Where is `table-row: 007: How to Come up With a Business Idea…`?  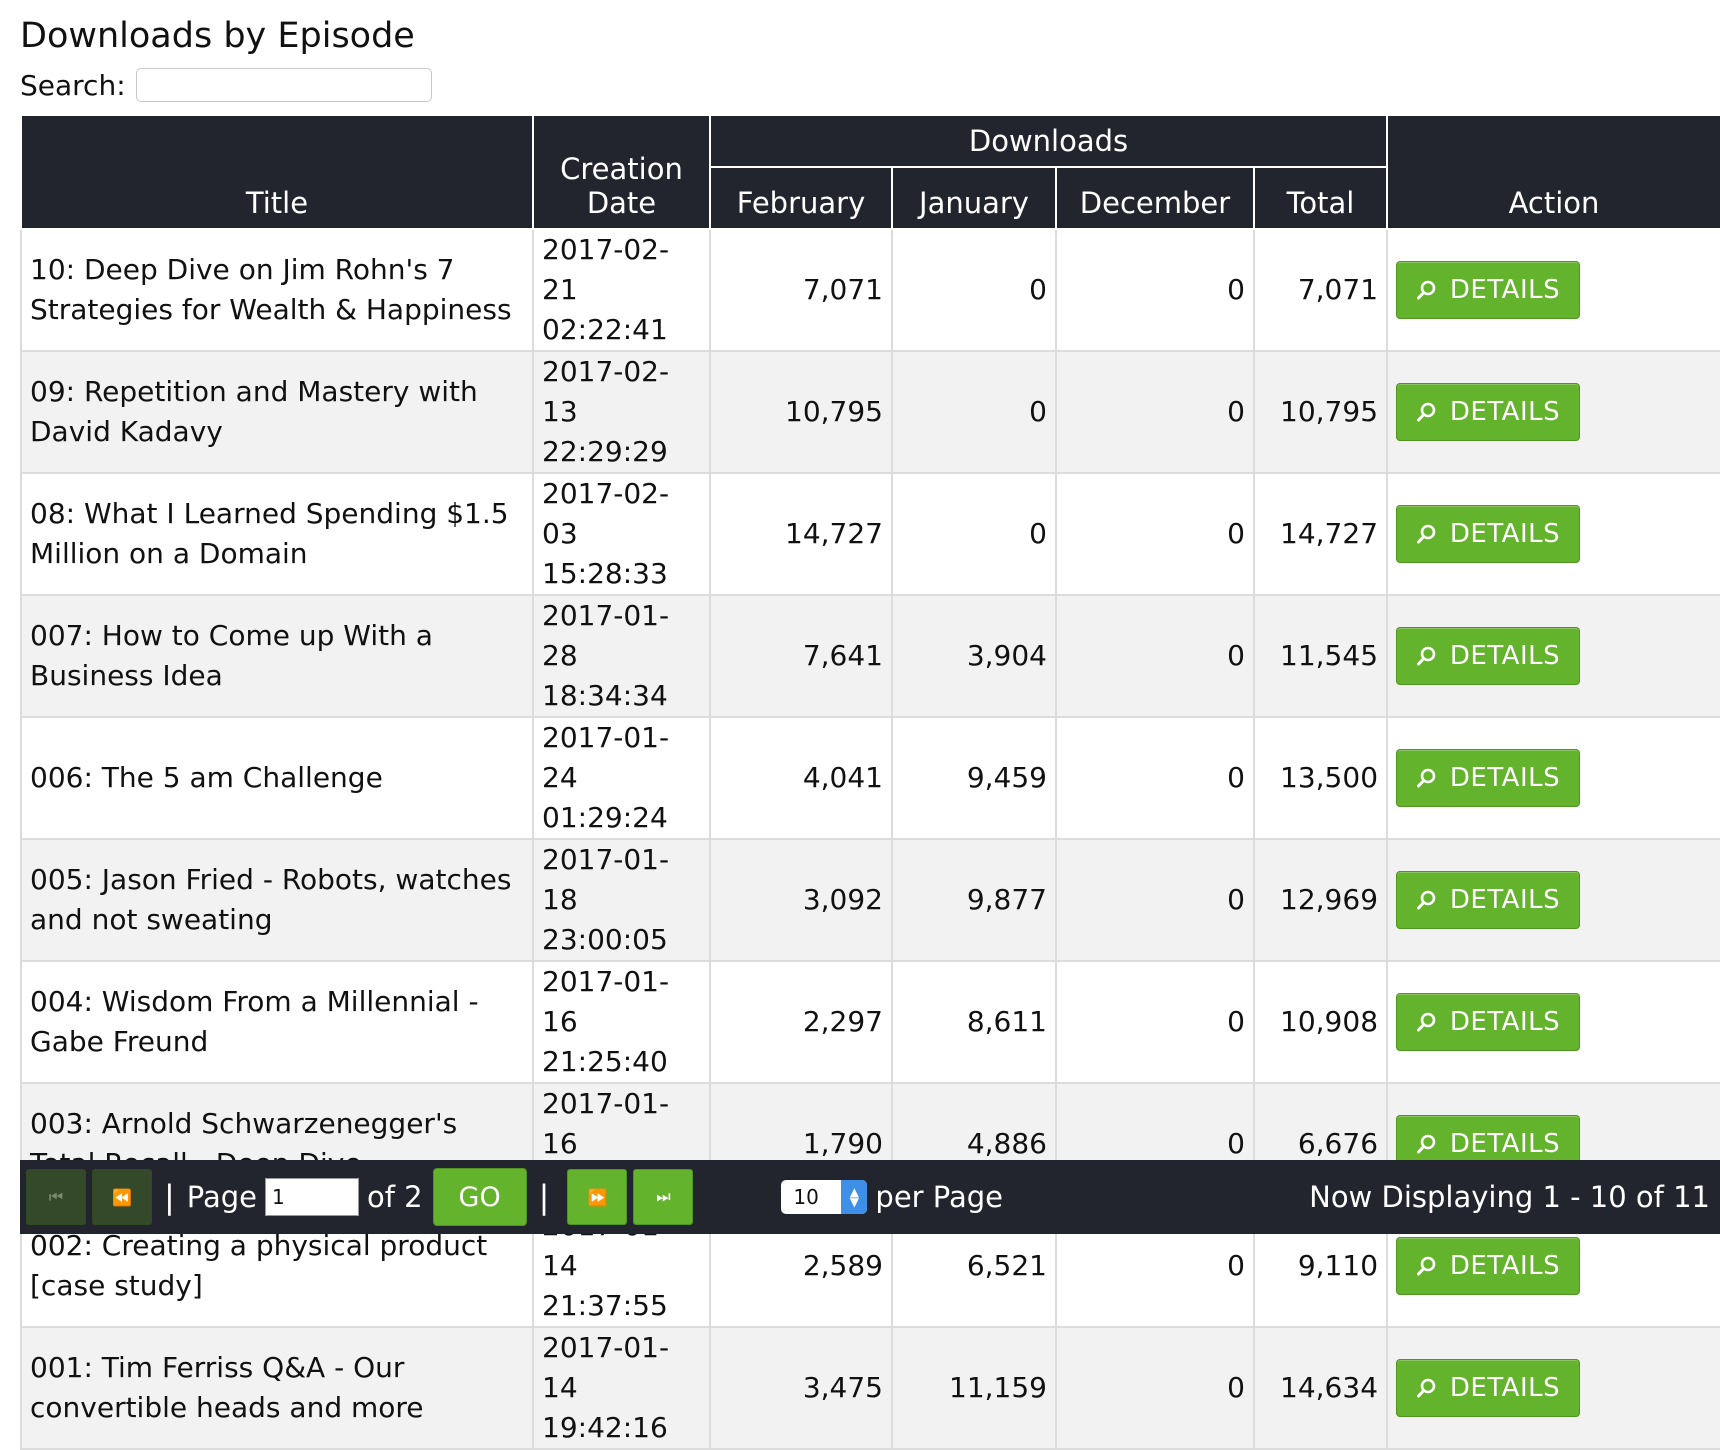
table-row: 007: How to Come up With a Business Idea… is located at coordinates (870, 656).